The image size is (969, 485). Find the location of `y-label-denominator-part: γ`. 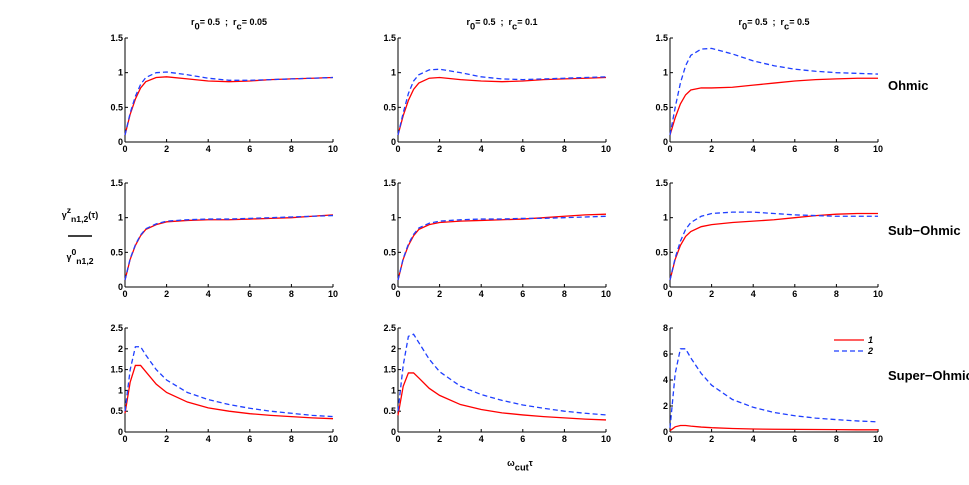

y-label-denominator-part: γ is located at coordinates (68, 257).